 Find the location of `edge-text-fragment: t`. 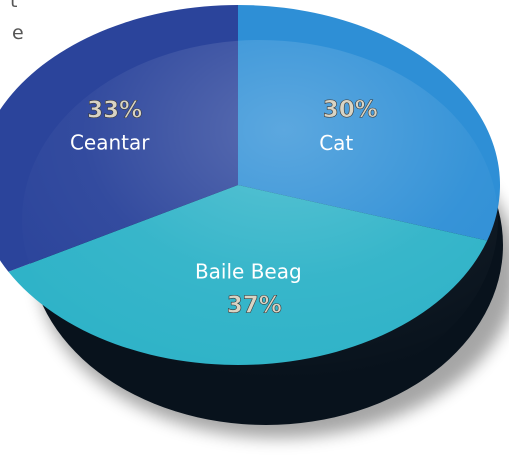

edge-text-fragment: t is located at coordinates (14, 6).